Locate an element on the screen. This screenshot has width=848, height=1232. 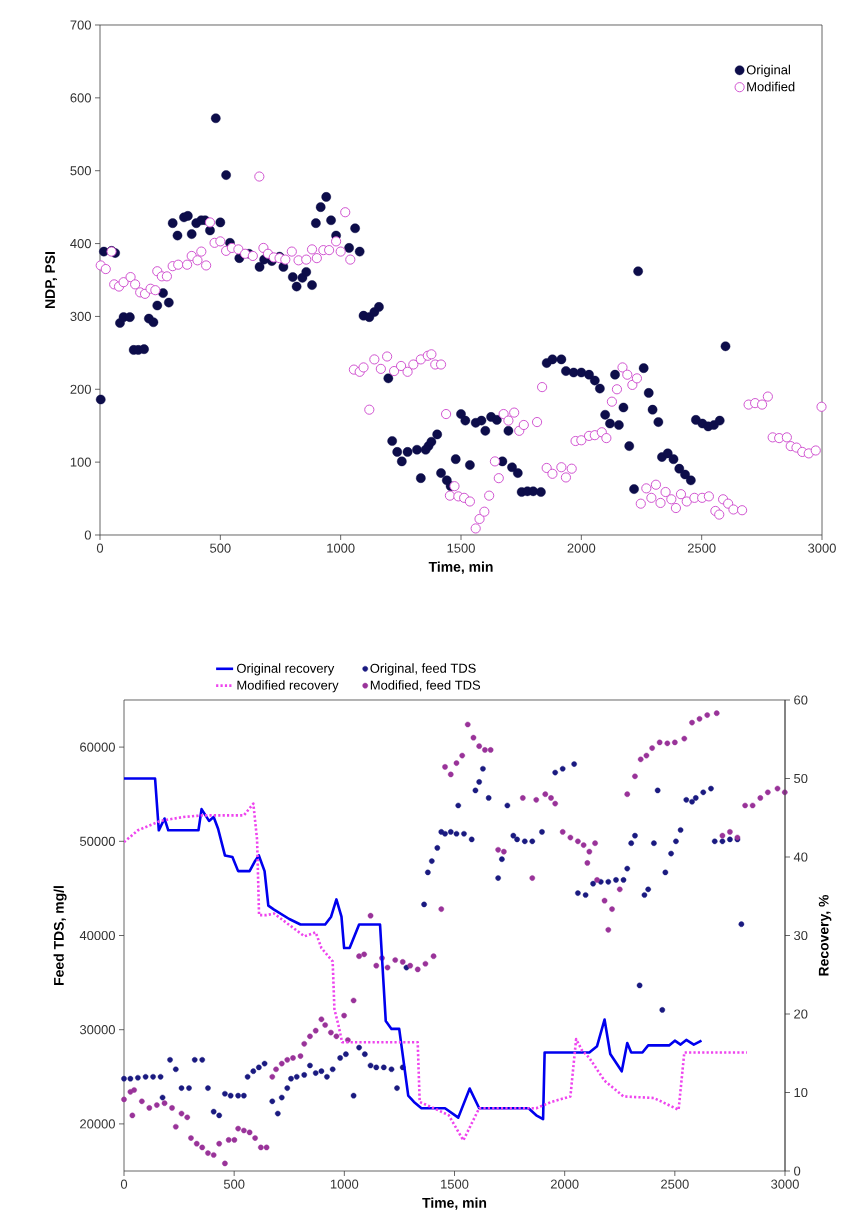
y-tick-label: 300 is located at coordinates (80, 316).